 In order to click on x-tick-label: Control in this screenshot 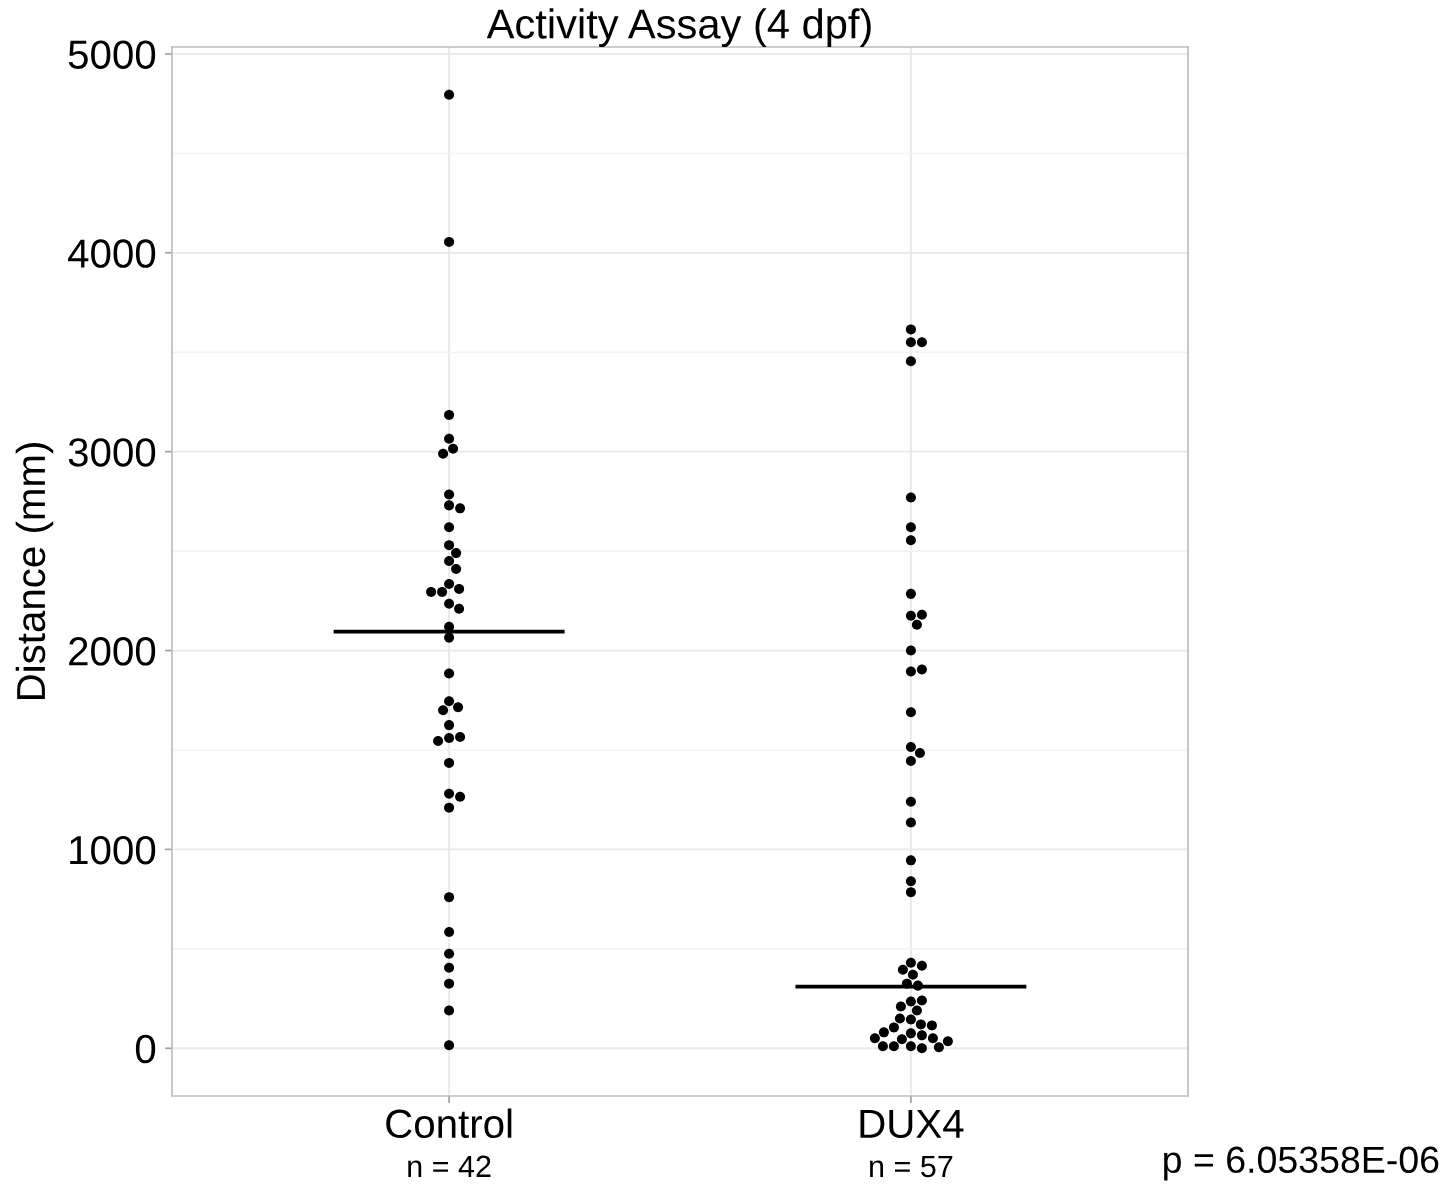, I will do `click(449, 1123)`.